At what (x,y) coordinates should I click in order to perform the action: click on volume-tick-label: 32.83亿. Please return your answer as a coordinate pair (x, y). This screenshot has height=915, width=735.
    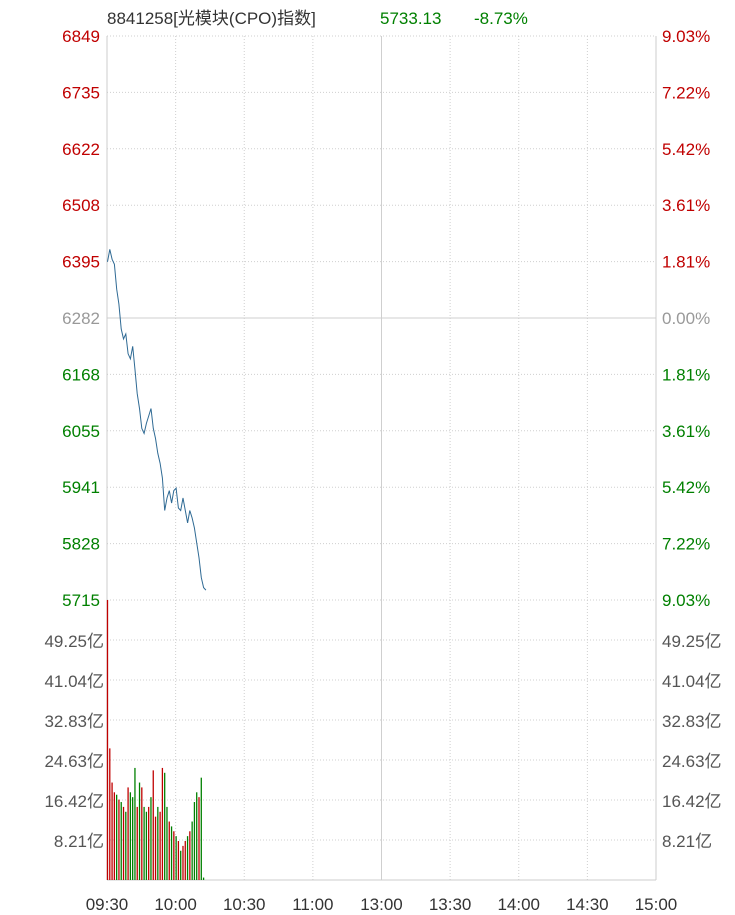
    Looking at the image, I should click on (74, 721).